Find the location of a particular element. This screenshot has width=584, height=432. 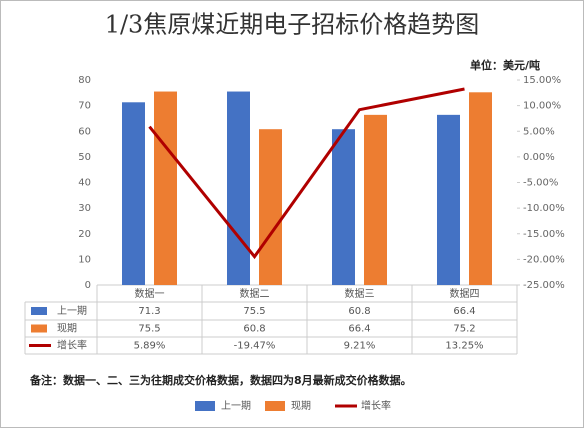

chart-title: 1/3焦原煤近期电子招标价格趋势图 is located at coordinates (292, 25).